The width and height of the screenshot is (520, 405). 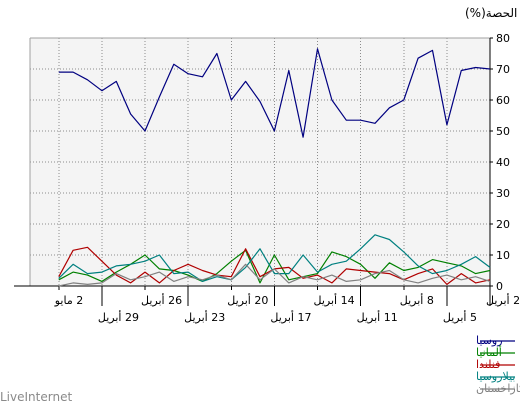 I want to click on legend-label: كازاخستان, so click(x=498, y=388).